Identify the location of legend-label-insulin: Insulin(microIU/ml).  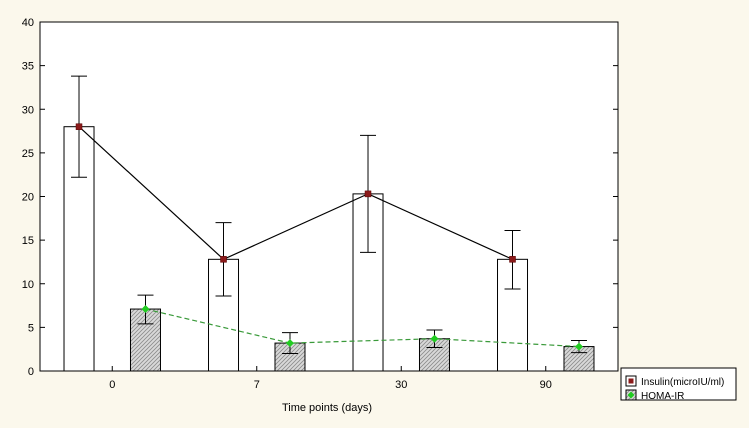
(682, 382).